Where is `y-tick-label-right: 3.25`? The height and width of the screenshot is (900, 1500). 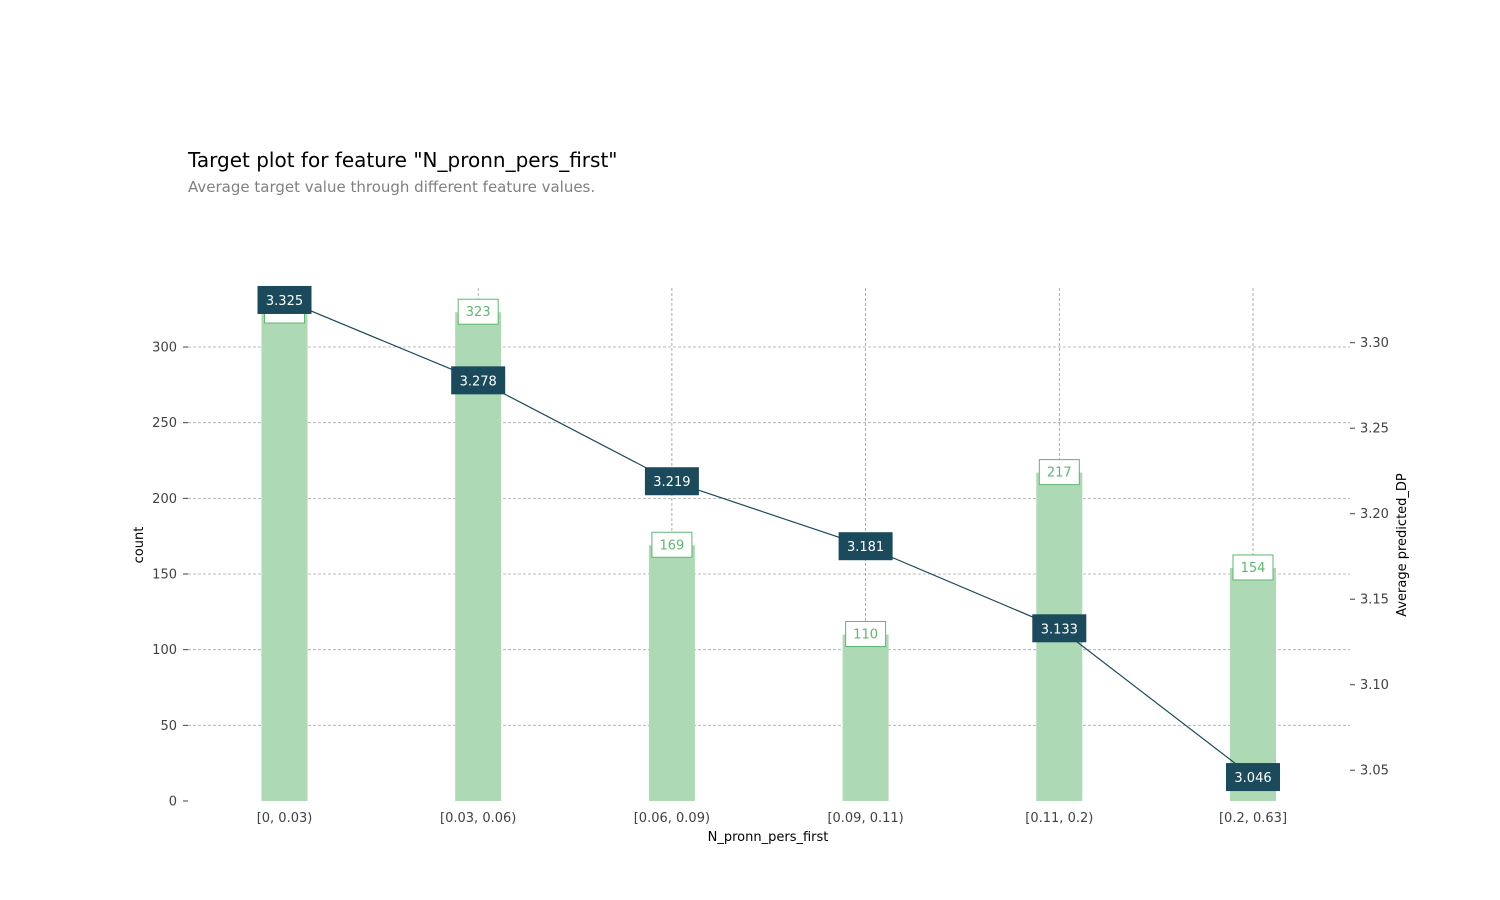 y-tick-label-right: 3.25 is located at coordinates (1374, 429).